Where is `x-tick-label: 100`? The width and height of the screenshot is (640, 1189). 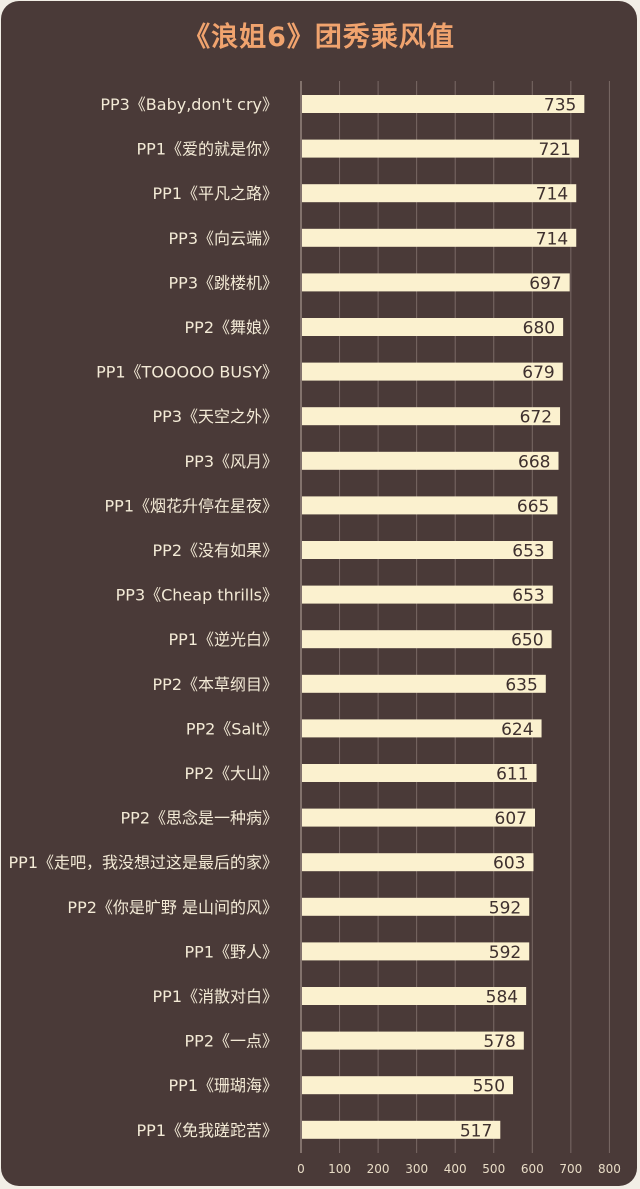
x-tick-label: 100 is located at coordinates (339, 1169).